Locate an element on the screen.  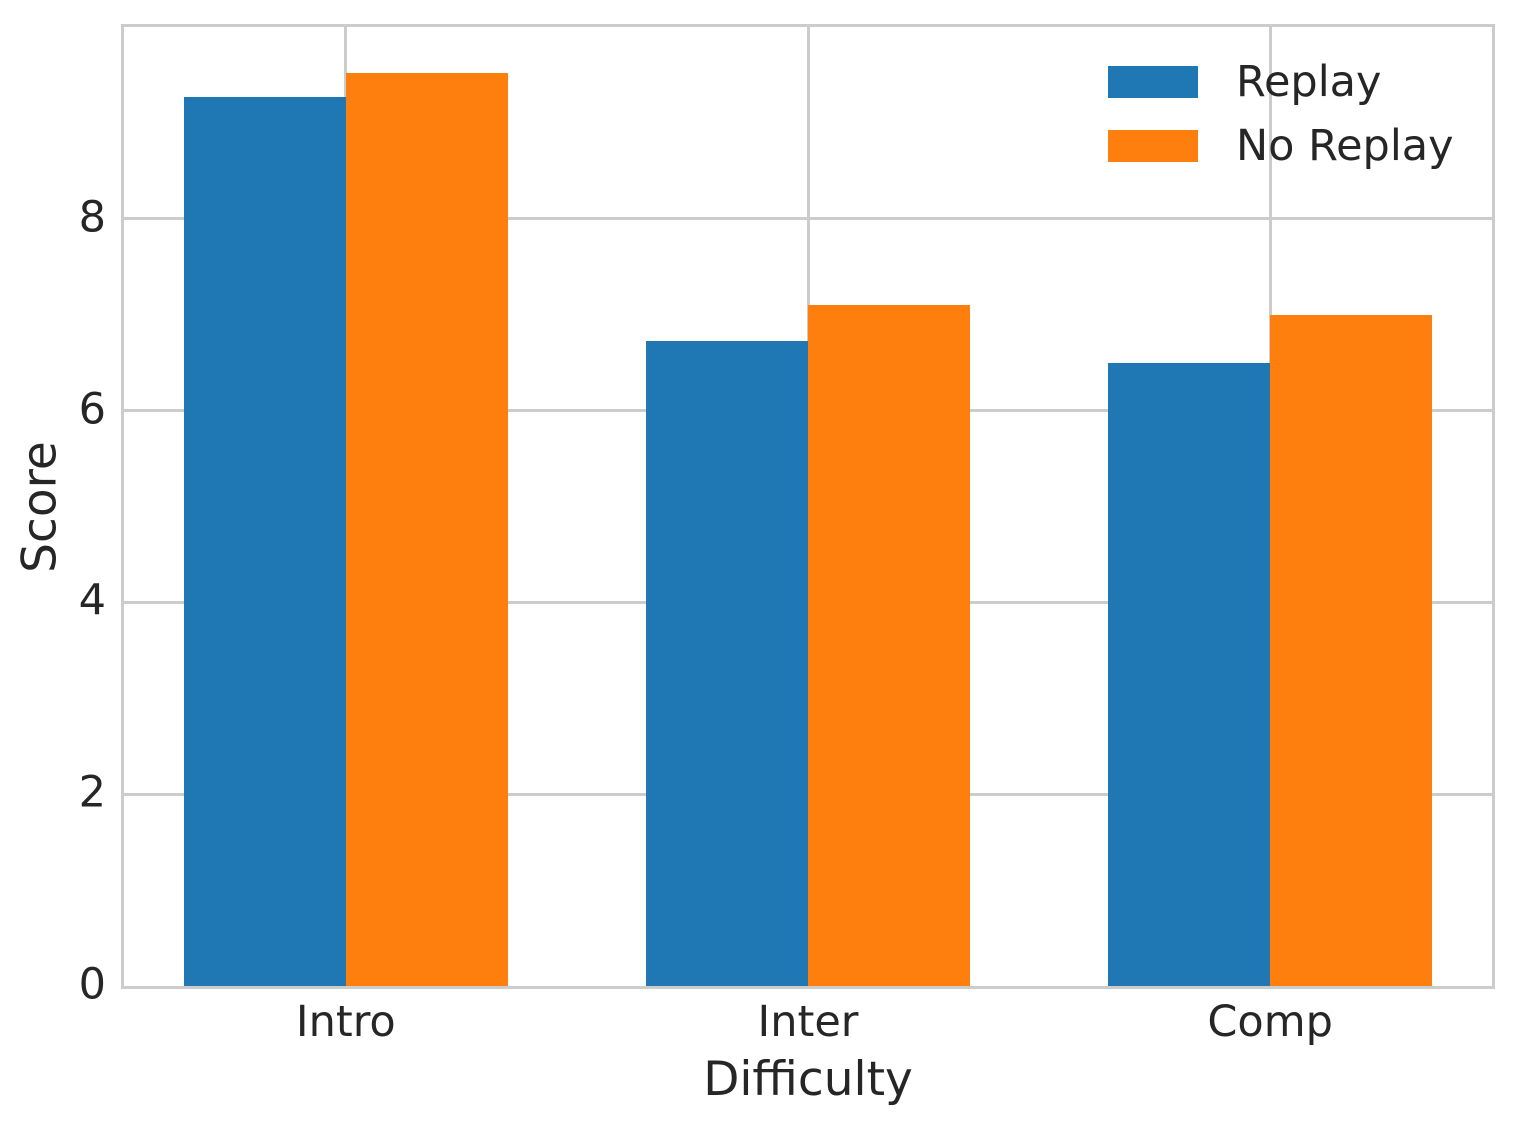
bar-replay-intro is located at coordinates (265, 541).